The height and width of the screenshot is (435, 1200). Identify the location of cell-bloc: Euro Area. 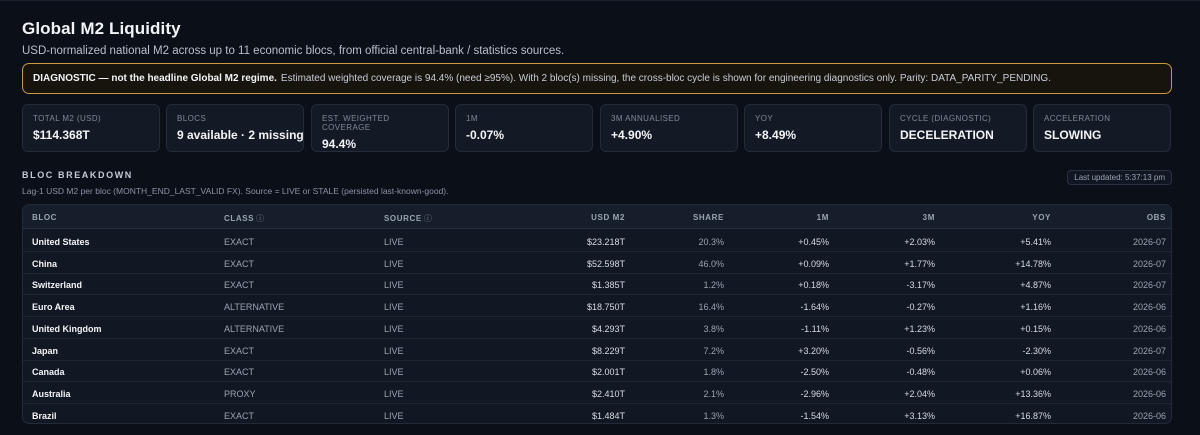
(53, 307).